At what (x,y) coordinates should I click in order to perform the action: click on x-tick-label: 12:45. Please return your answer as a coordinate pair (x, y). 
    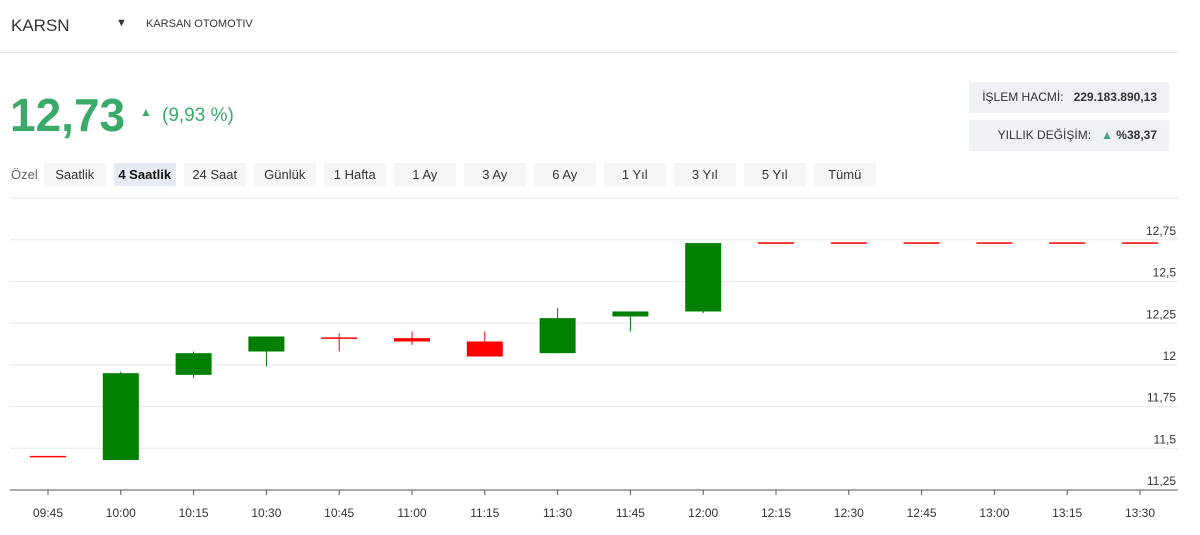
    Looking at the image, I should click on (922, 513).